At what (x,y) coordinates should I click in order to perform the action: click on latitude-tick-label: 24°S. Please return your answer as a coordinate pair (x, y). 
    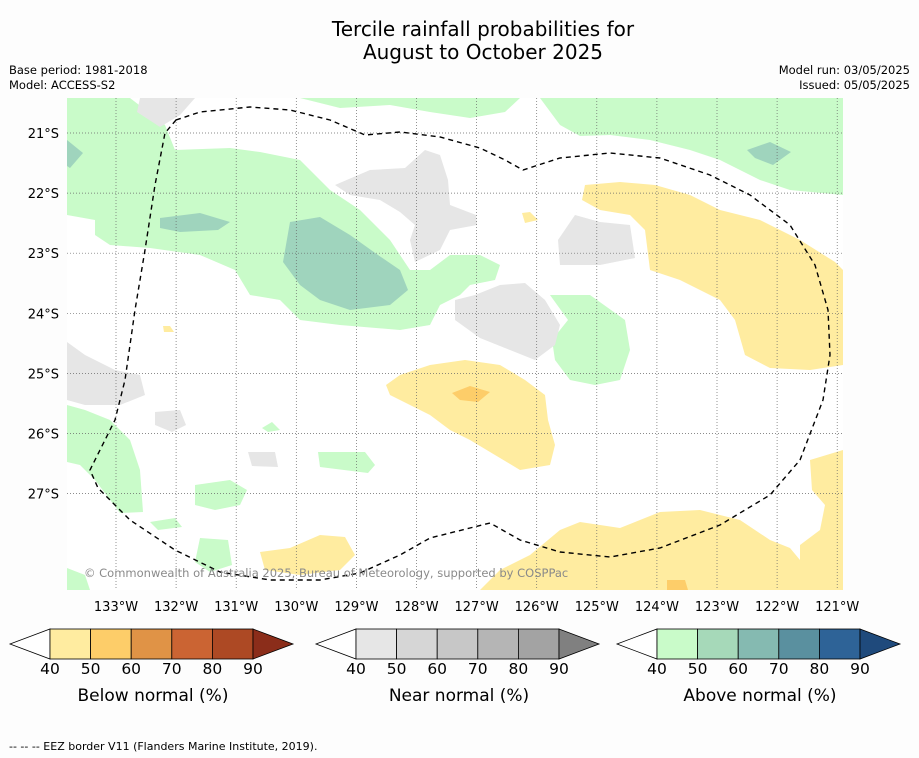
    Looking at the image, I should click on (43, 314).